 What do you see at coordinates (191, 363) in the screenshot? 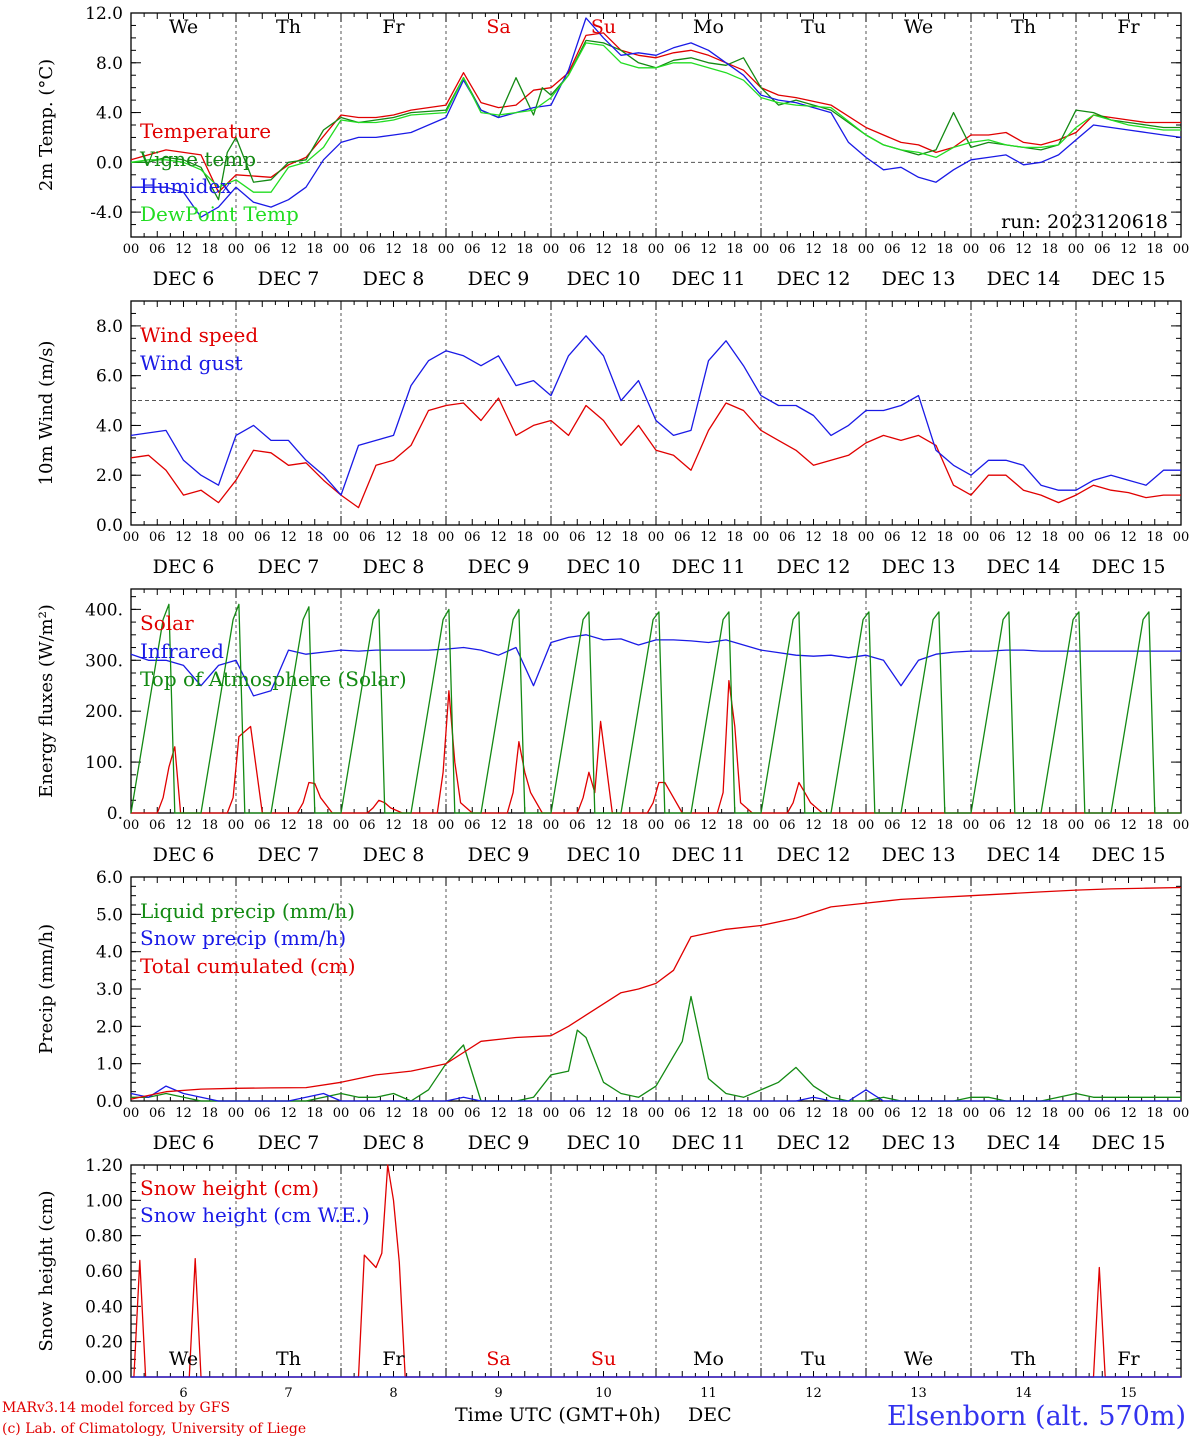
I see `legend-entry: Wind gust` at bounding box center [191, 363].